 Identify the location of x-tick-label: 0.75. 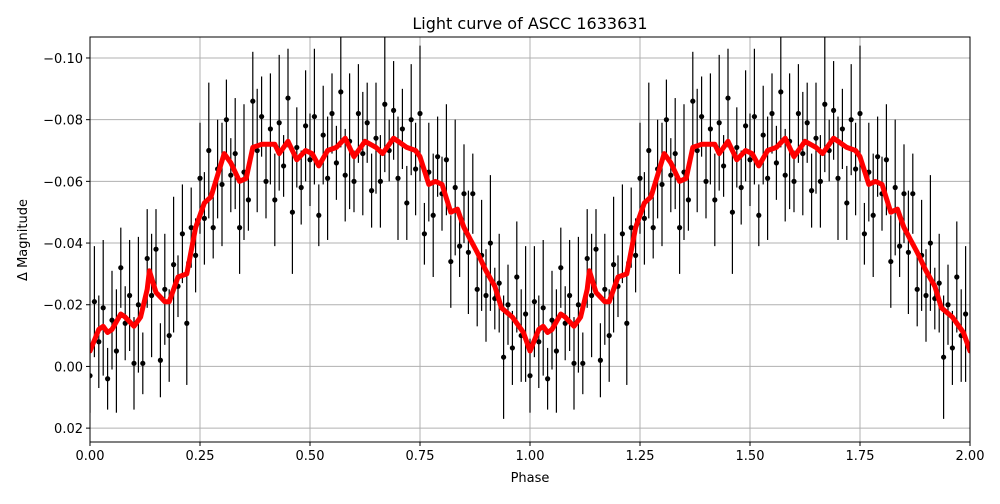
(420, 456).